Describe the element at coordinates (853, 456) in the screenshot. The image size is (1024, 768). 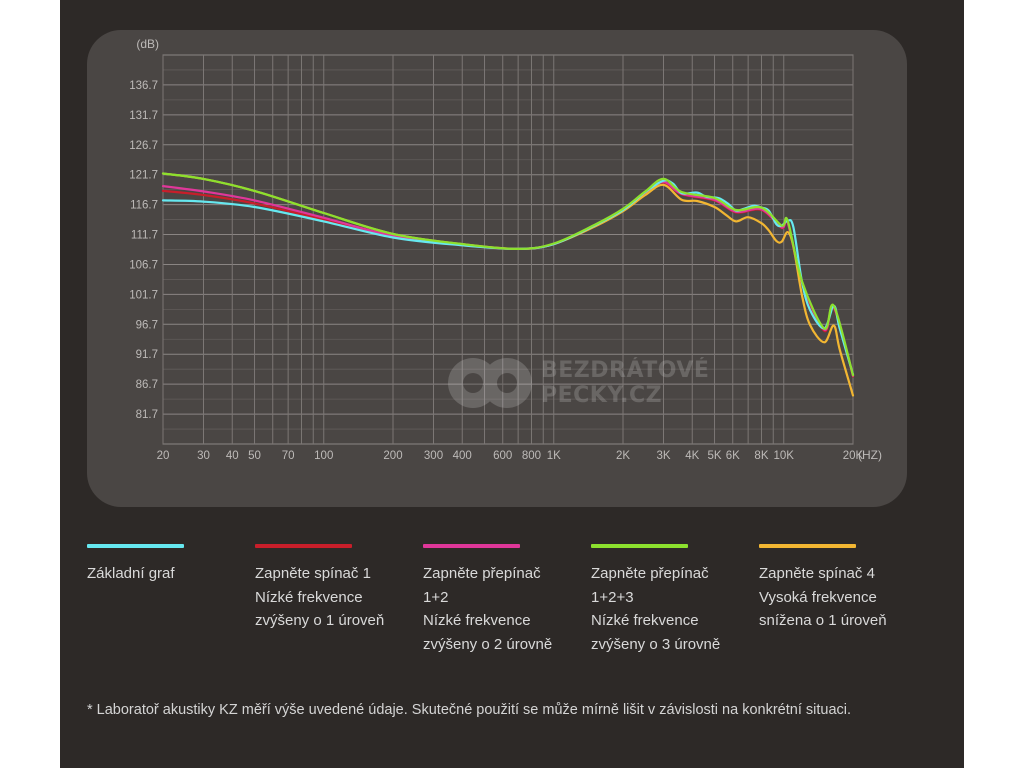
I see `x-tick-label: 20K` at that location.